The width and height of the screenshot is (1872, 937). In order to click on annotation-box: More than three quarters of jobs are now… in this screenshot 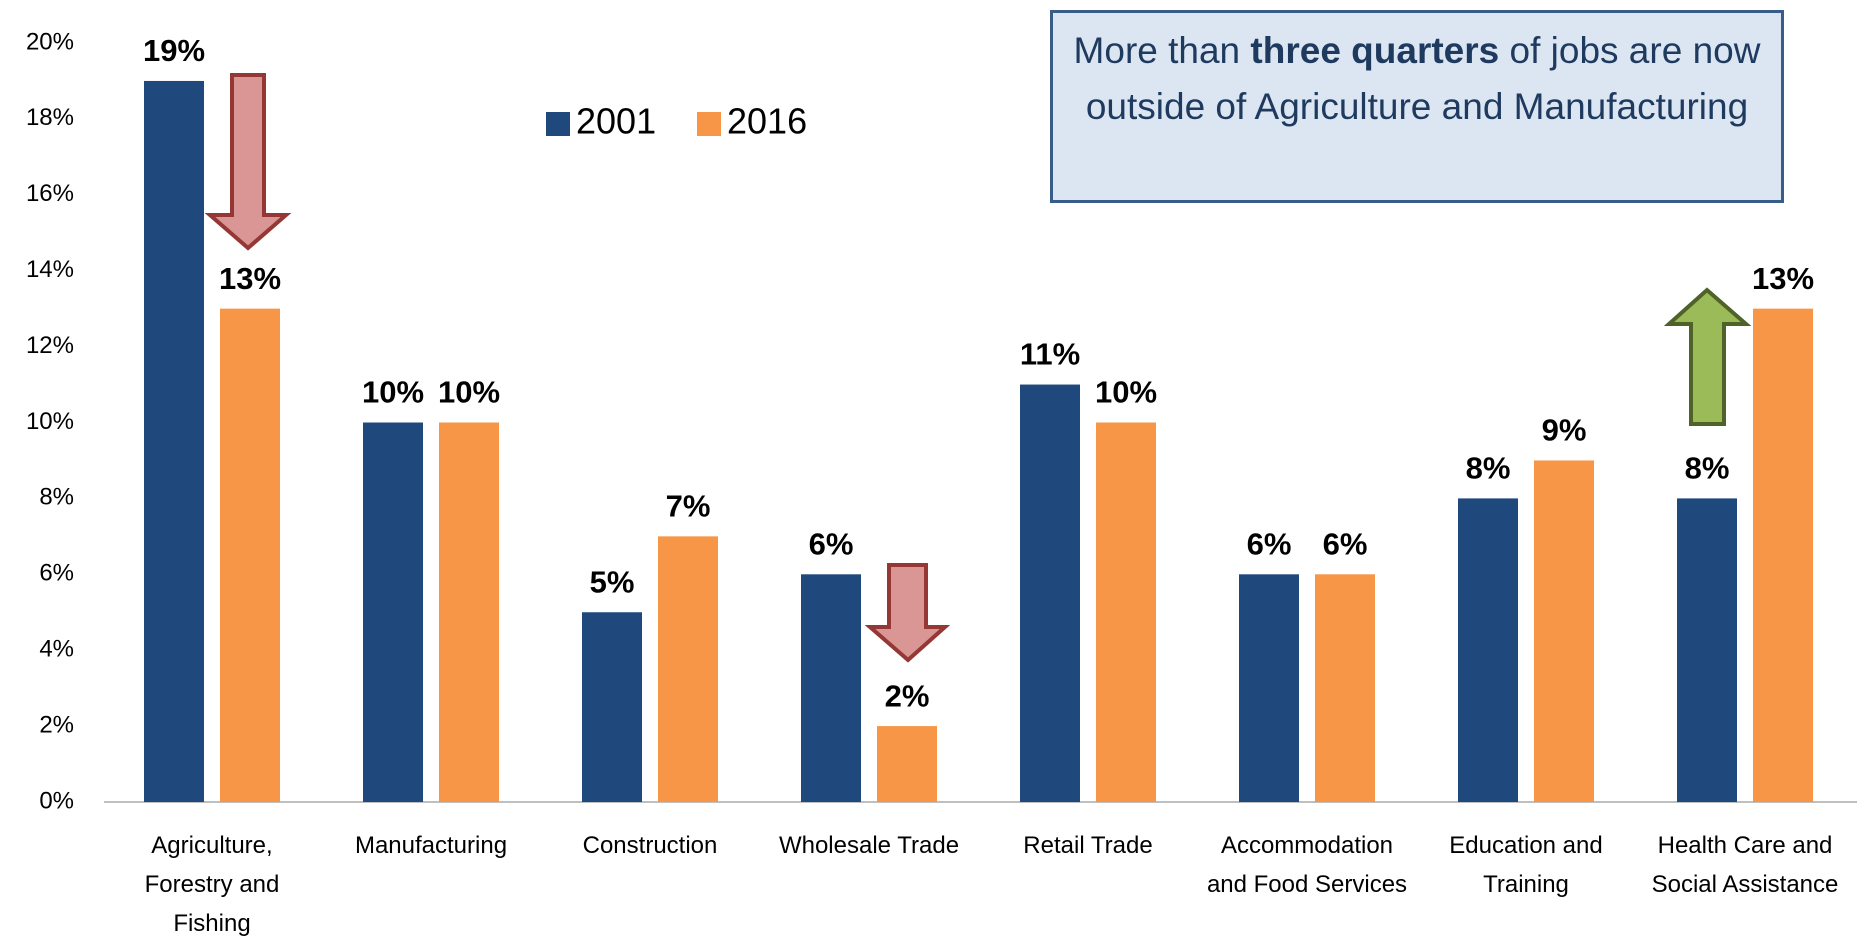, I will do `click(1417, 106)`.